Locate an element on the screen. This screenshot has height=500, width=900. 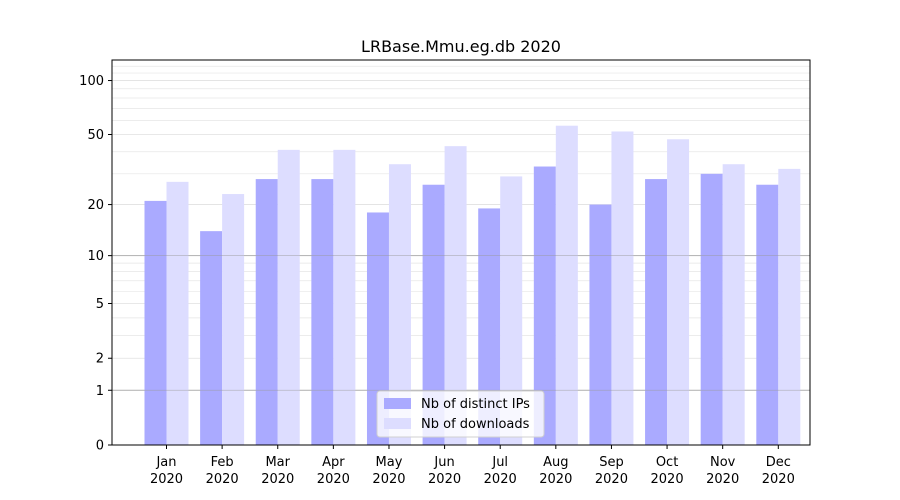
x-tick-label-month: Sep is located at coordinates (611, 462).